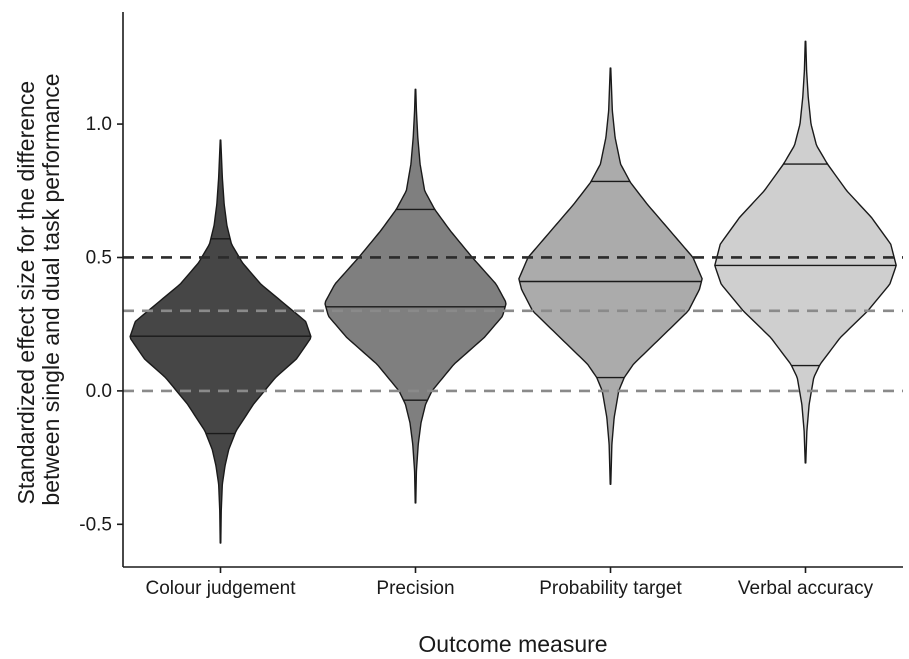 The width and height of the screenshot is (909, 659). What do you see at coordinates (415, 588) in the screenshot?
I see `x-tick-label: Precision` at bounding box center [415, 588].